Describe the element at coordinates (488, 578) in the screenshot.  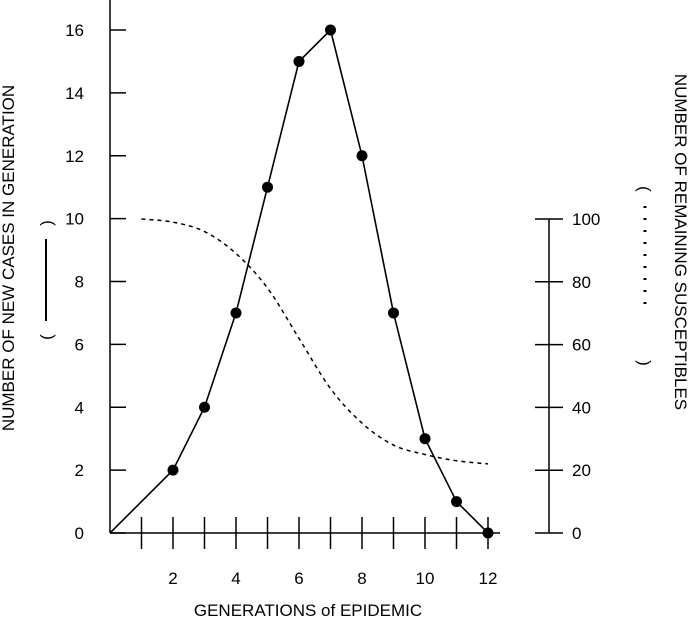
I see `x-tick-label: 12` at that location.